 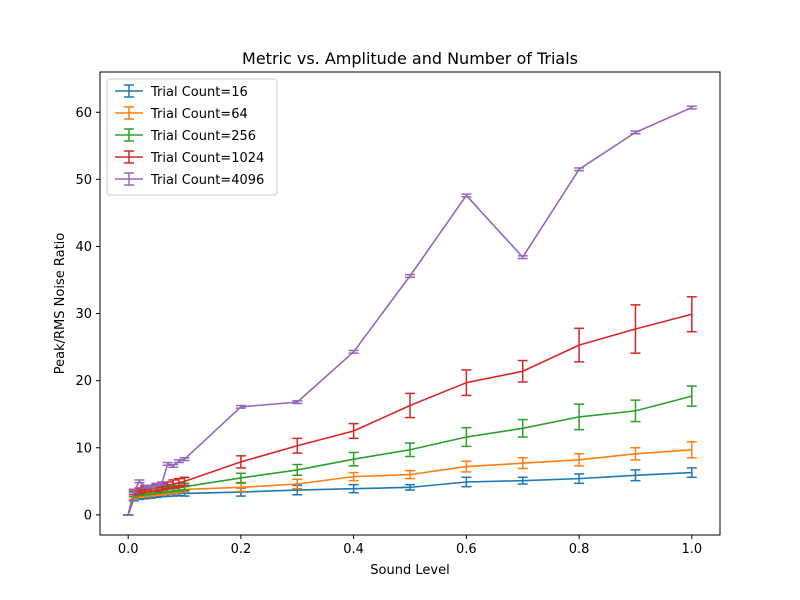 What do you see at coordinates (128, 549) in the screenshot?
I see `x-tick-label: 0.0` at bounding box center [128, 549].